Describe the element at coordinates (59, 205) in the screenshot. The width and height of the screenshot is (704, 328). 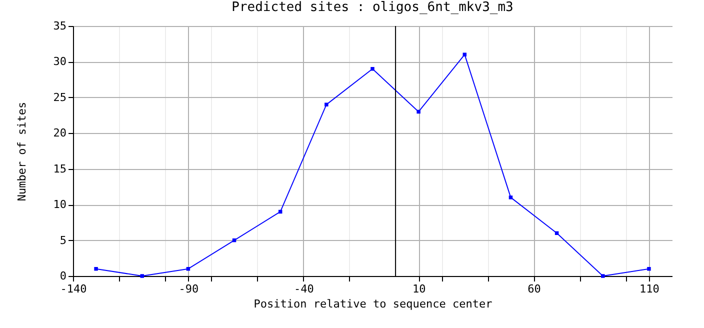
I see `y-tick-label: 10` at that location.